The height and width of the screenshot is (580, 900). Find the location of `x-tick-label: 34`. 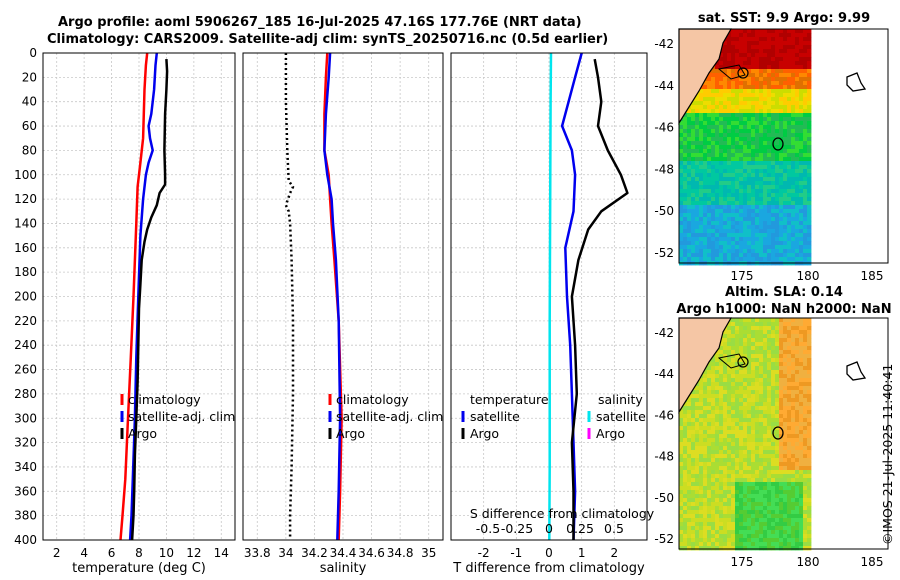

x-tick-label: 34 is located at coordinates (285, 553).